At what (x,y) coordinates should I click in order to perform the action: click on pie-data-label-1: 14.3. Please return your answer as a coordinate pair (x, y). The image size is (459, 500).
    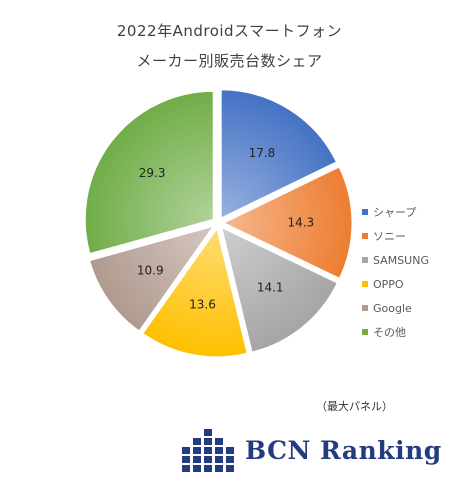
    Looking at the image, I should click on (300, 223).